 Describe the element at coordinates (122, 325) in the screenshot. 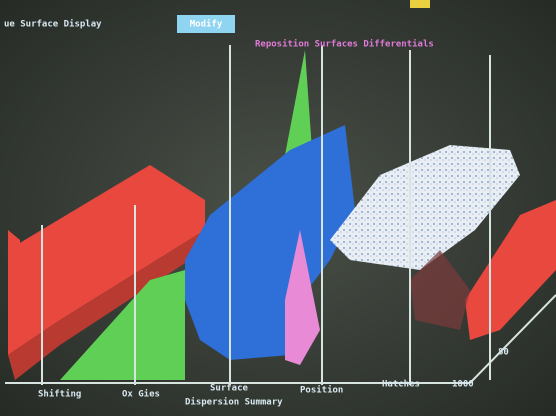

I see `surface-green` at that location.